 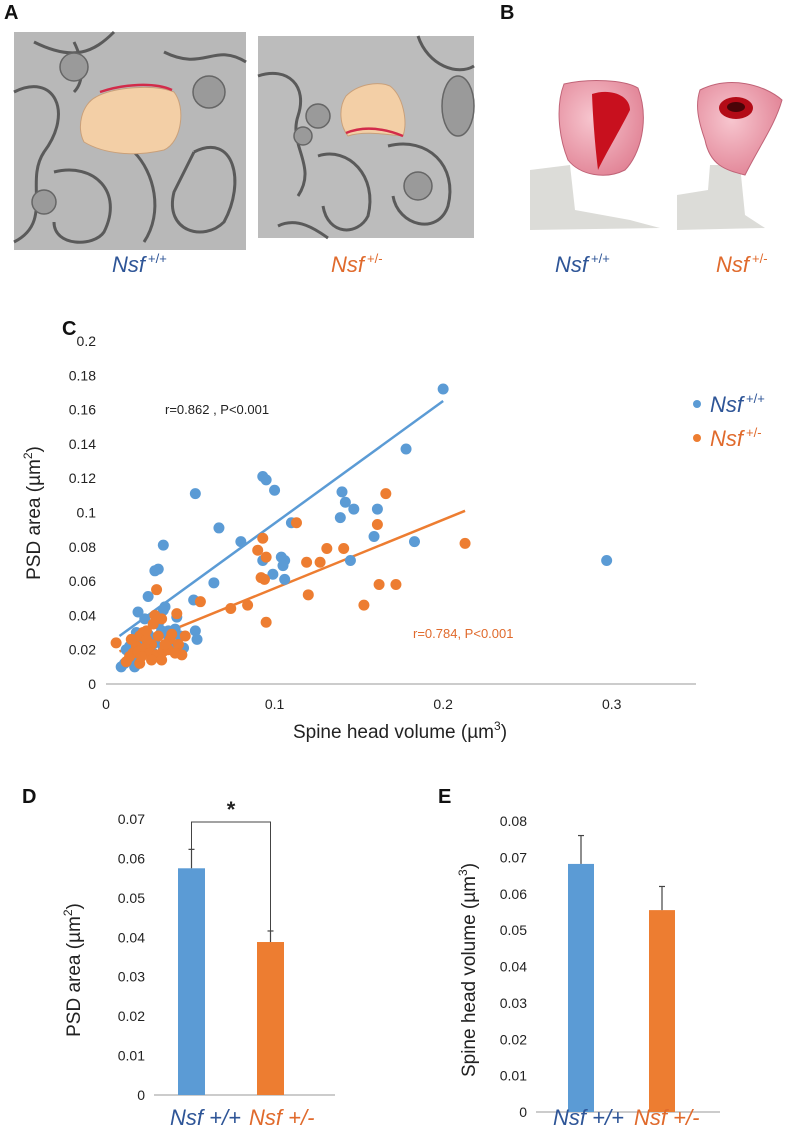 What do you see at coordinates (131, 1056) in the screenshot?
I see `d-y-tick-label: 0.01` at bounding box center [131, 1056].